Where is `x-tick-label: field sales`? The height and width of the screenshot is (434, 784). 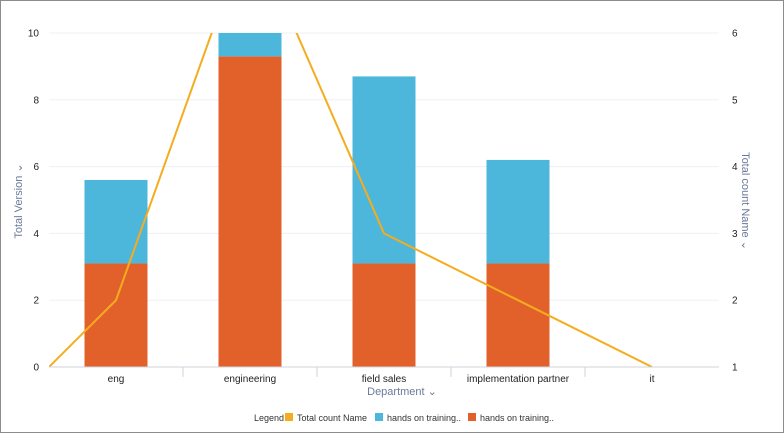 x-tick-label: field sales is located at coordinates (384, 379).